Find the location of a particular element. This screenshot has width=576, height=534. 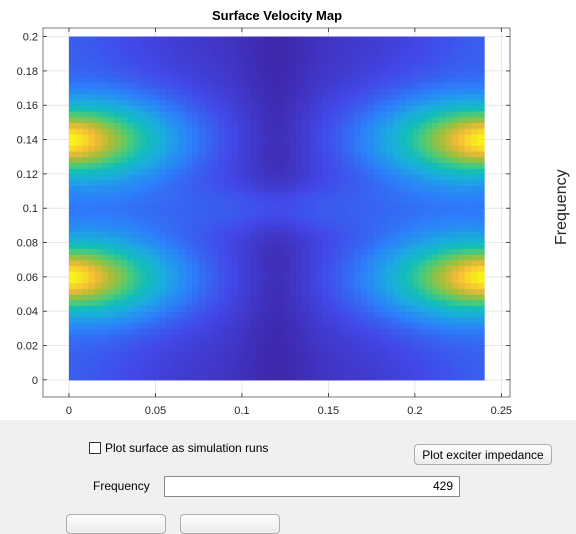

frequency-field: 429 is located at coordinates (312, 486).